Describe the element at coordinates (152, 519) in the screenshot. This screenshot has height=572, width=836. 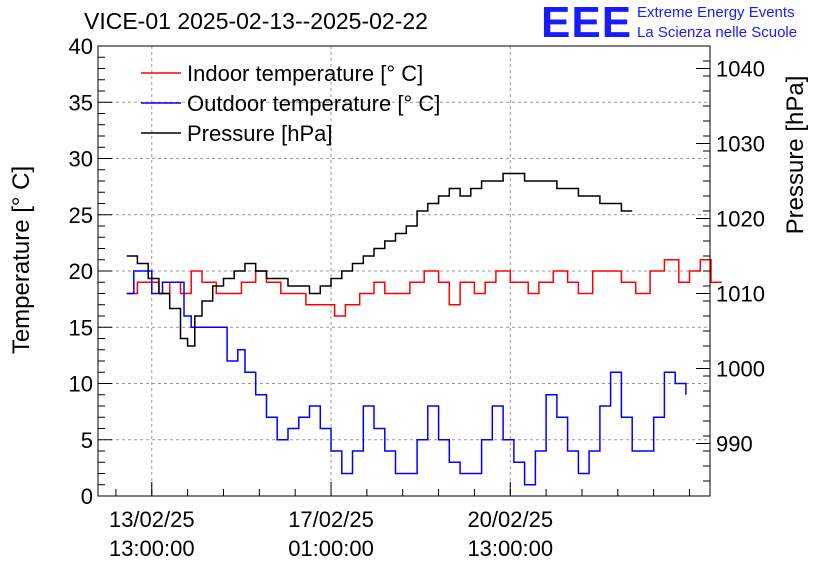
I see `x-tick-label-date: 13/02/25` at that location.